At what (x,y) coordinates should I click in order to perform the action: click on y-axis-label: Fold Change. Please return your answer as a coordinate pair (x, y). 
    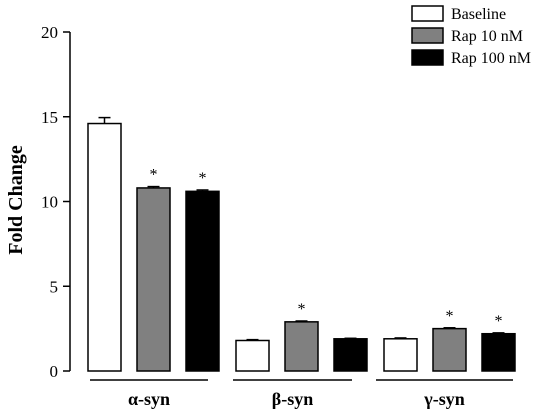
    Looking at the image, I should click on (16, 200).